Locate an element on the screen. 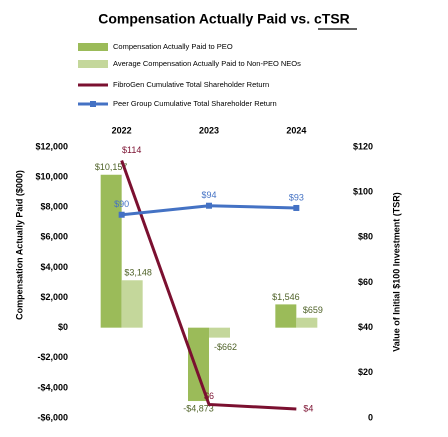  data-label: -$662 is located at coordinates (225, 347).